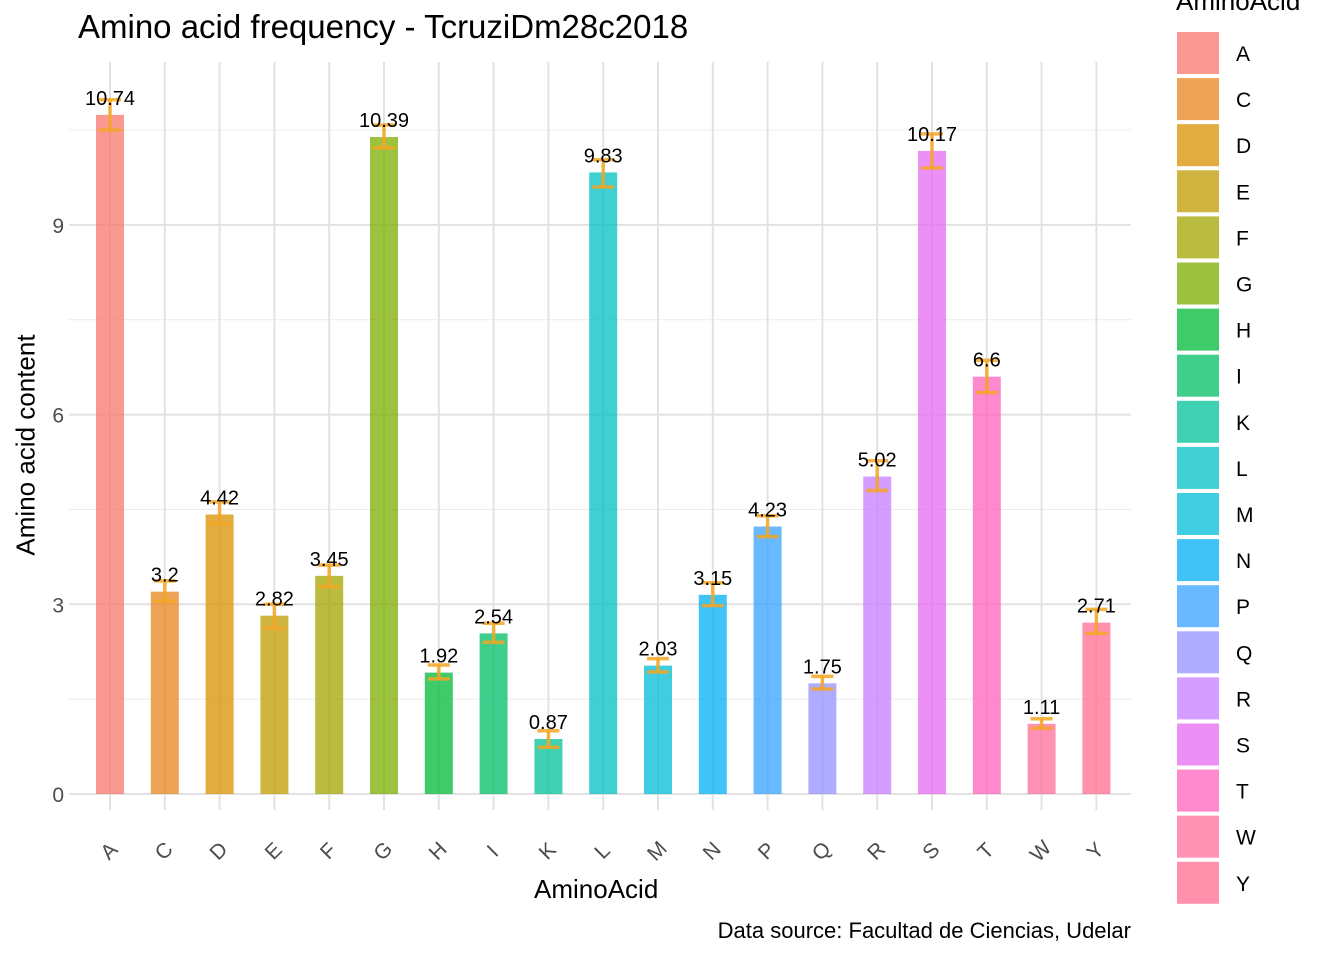  What do you see at coordinates (164, 851) in the screenshot?
I see `x-tick-label: C` at bounding box center [164, 851].